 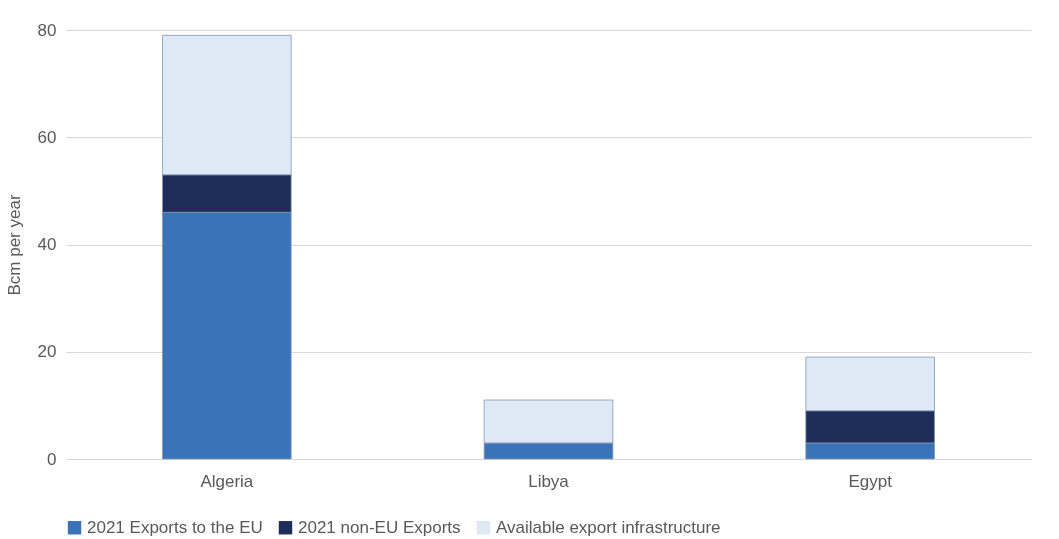 What do you see at coordinates (47, 244) in the screenshot?
I see `y-tick-label: 40` at bounding box center [47, 244].